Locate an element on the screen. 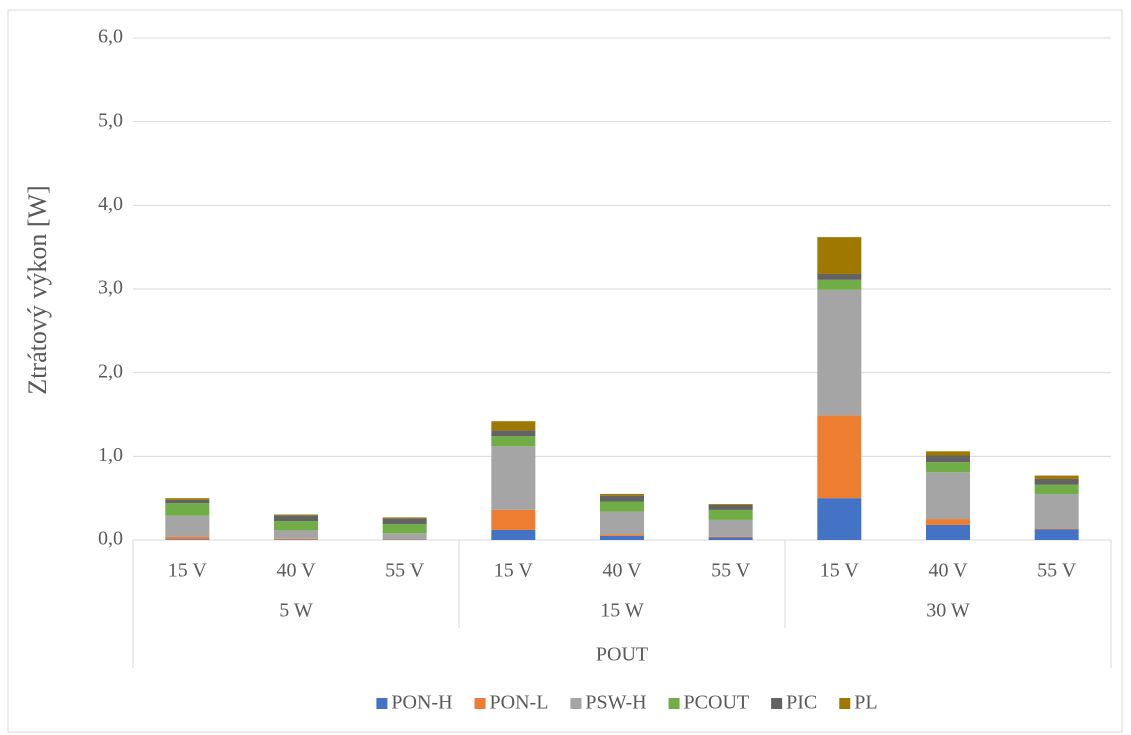 Image resolution: width=1131 pixels, height=735 pixels. legend-label: PL is located at coordinates (865, 703).